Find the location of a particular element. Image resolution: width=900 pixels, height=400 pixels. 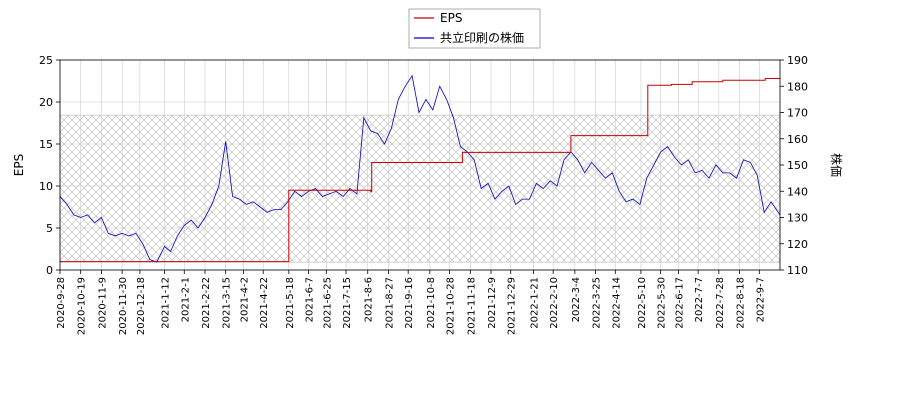

x-tick-label: 2020-12-18 is located at coordinates (141, 306).